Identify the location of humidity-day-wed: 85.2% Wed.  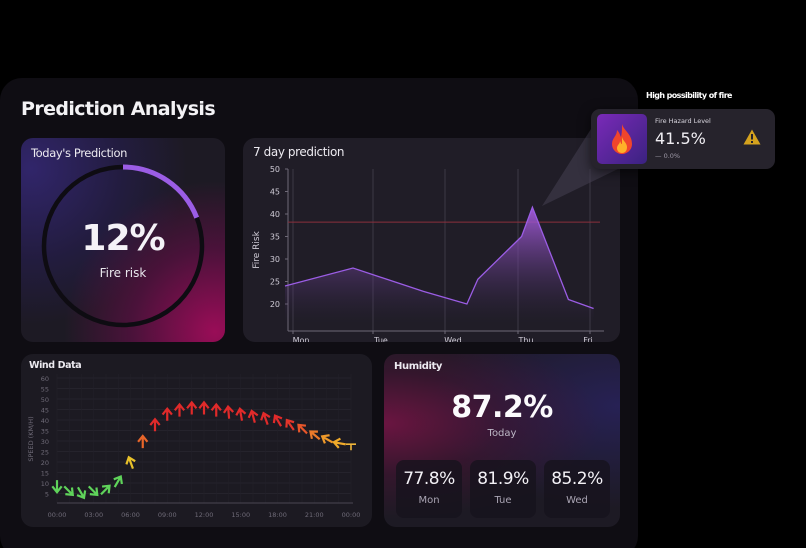
(577, 489).